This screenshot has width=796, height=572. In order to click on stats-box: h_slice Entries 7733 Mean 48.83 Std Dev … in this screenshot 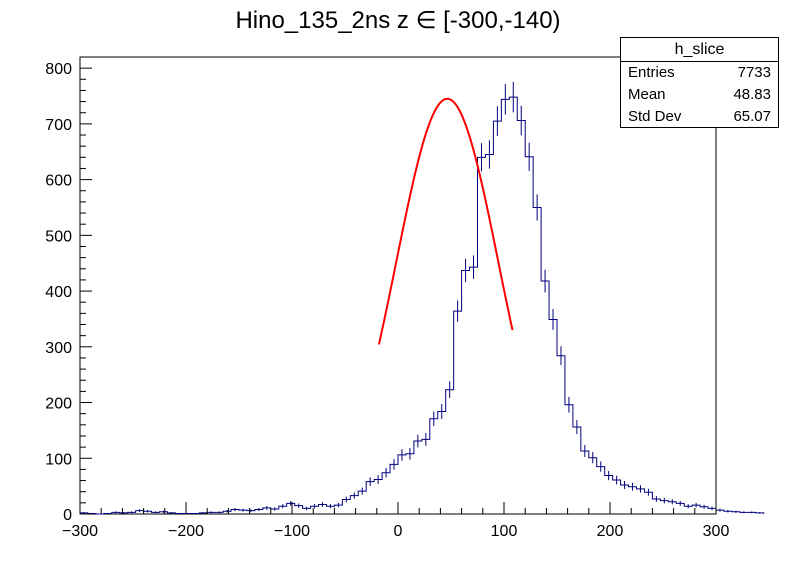, I will do `click(699, 82)`.